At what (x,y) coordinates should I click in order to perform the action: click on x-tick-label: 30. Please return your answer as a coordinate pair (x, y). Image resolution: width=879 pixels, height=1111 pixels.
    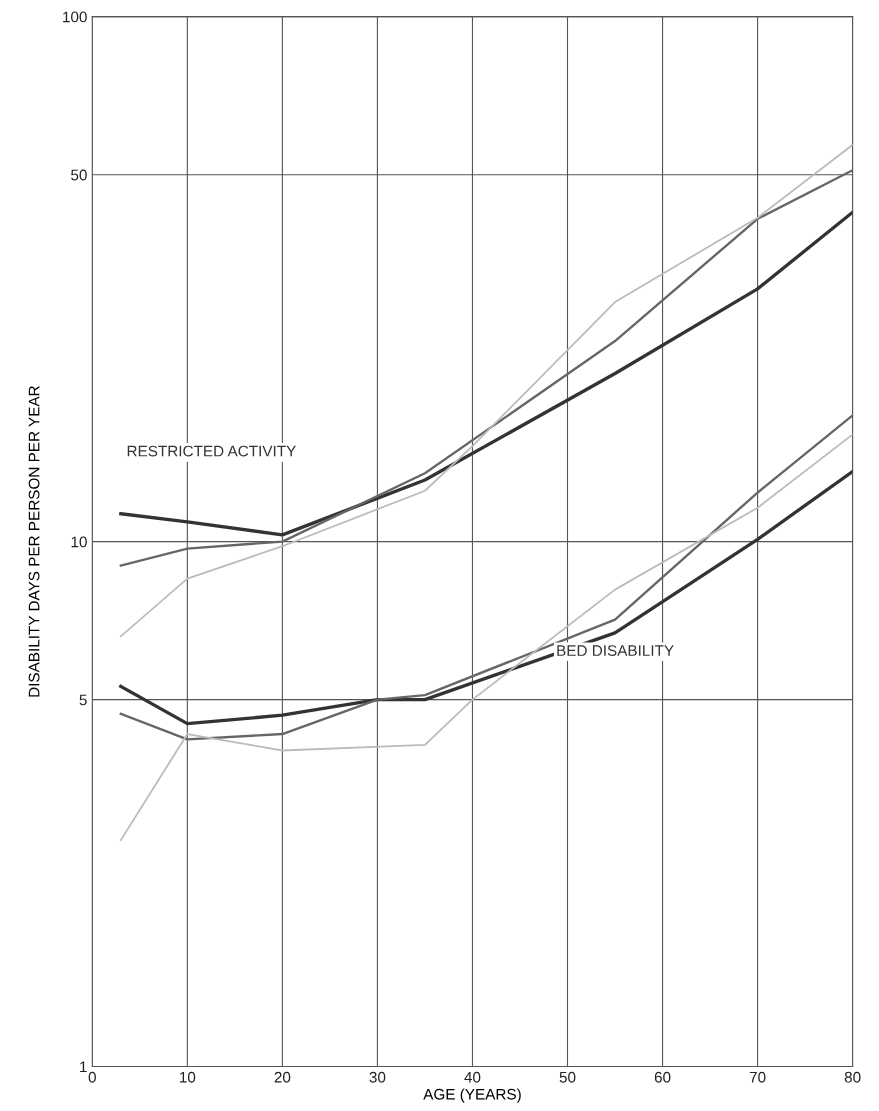
    Looking at the image, I should click on (377, 1077).